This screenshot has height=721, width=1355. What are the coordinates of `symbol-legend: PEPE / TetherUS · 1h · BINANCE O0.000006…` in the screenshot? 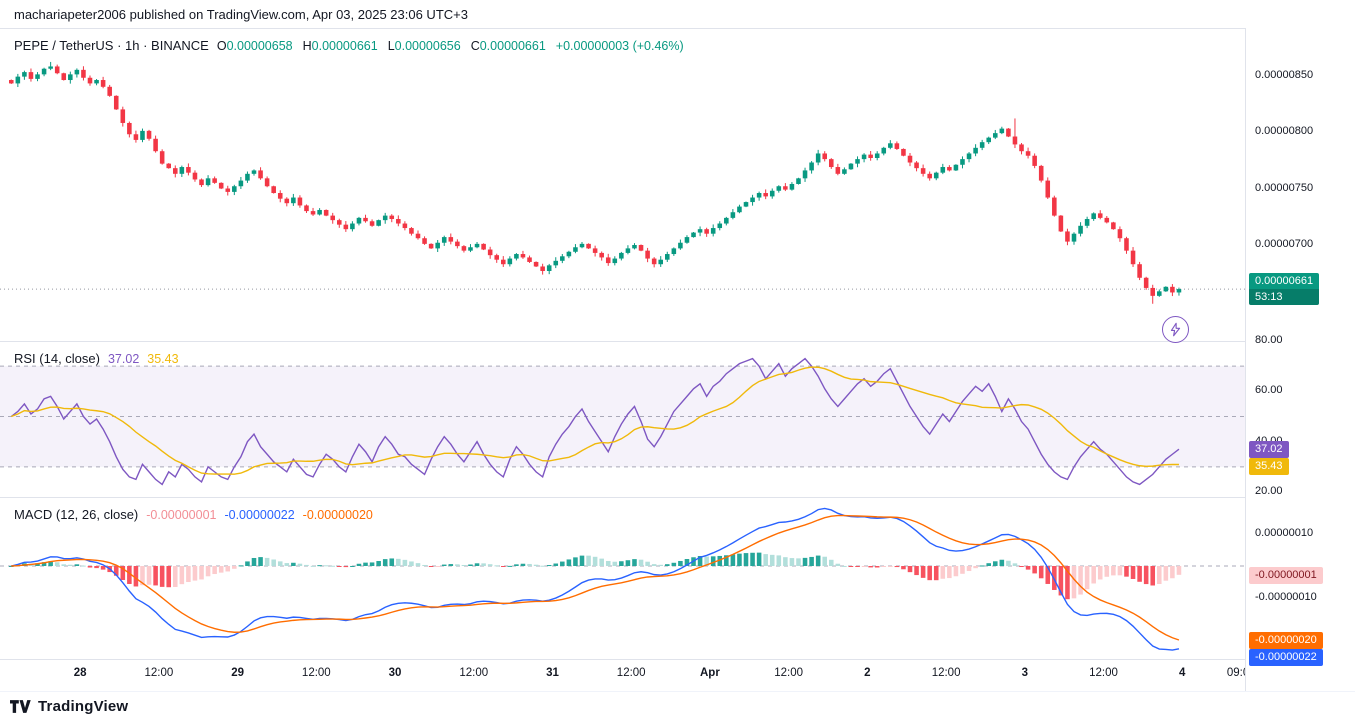 It's located at (349, 45).